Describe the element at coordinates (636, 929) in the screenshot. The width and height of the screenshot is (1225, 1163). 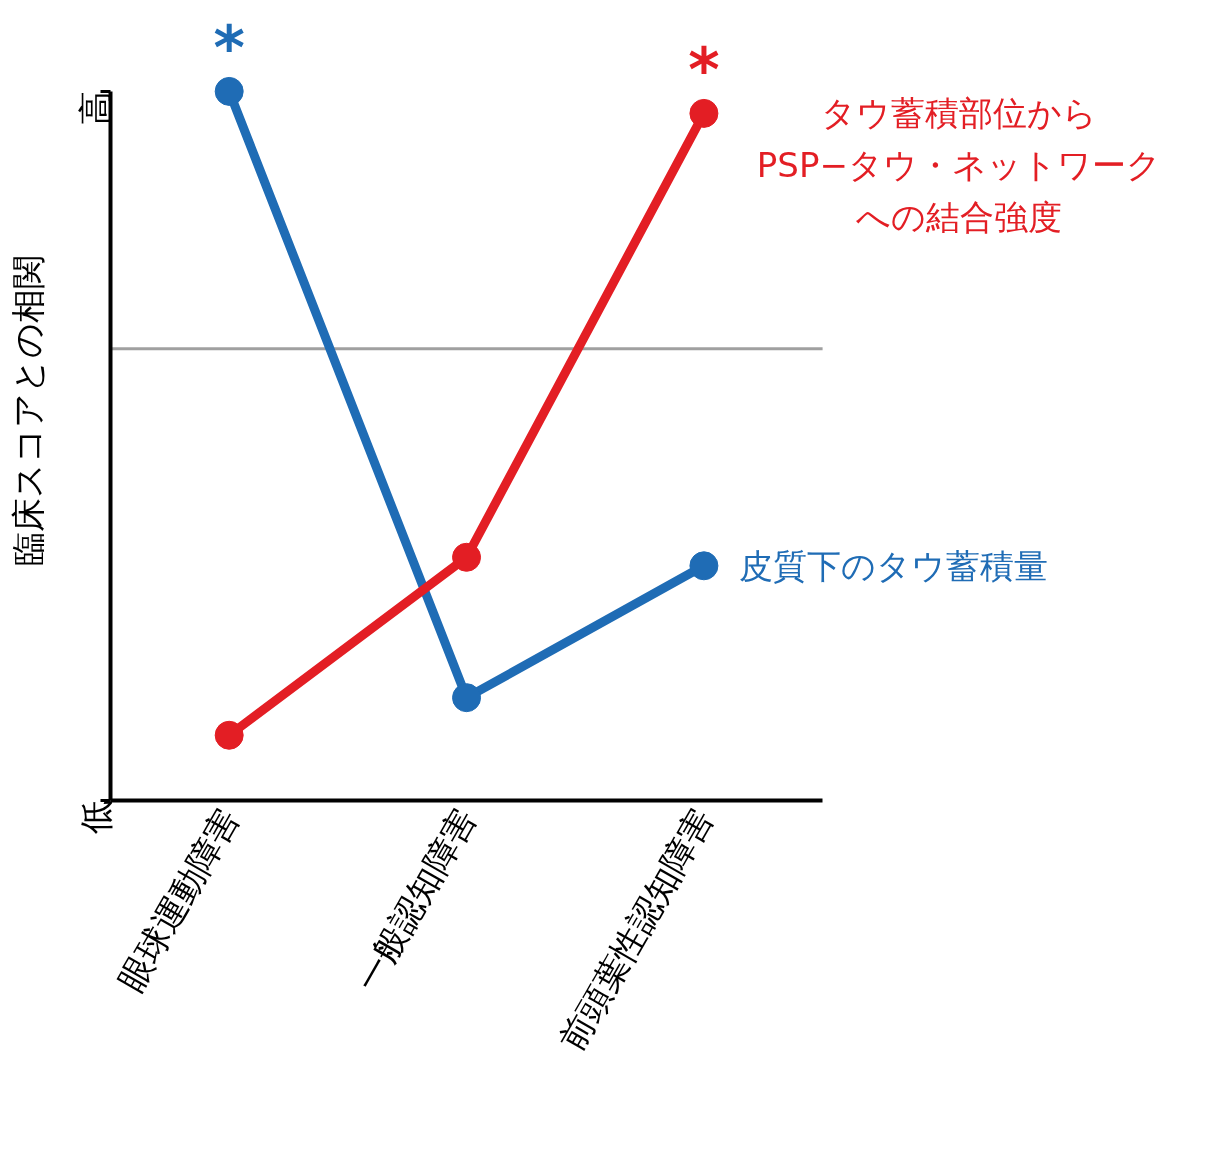
I see `x-tick-label: 前頭葉性認知障害` at that location.